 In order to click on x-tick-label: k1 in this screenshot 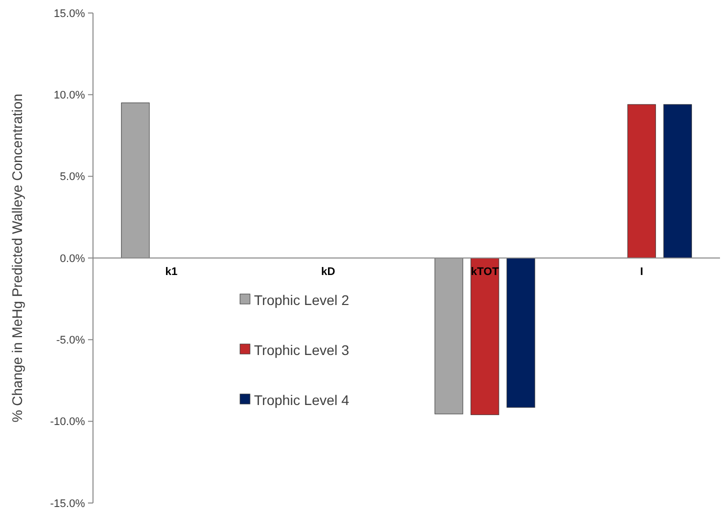, I will do `click(171, 272)`.